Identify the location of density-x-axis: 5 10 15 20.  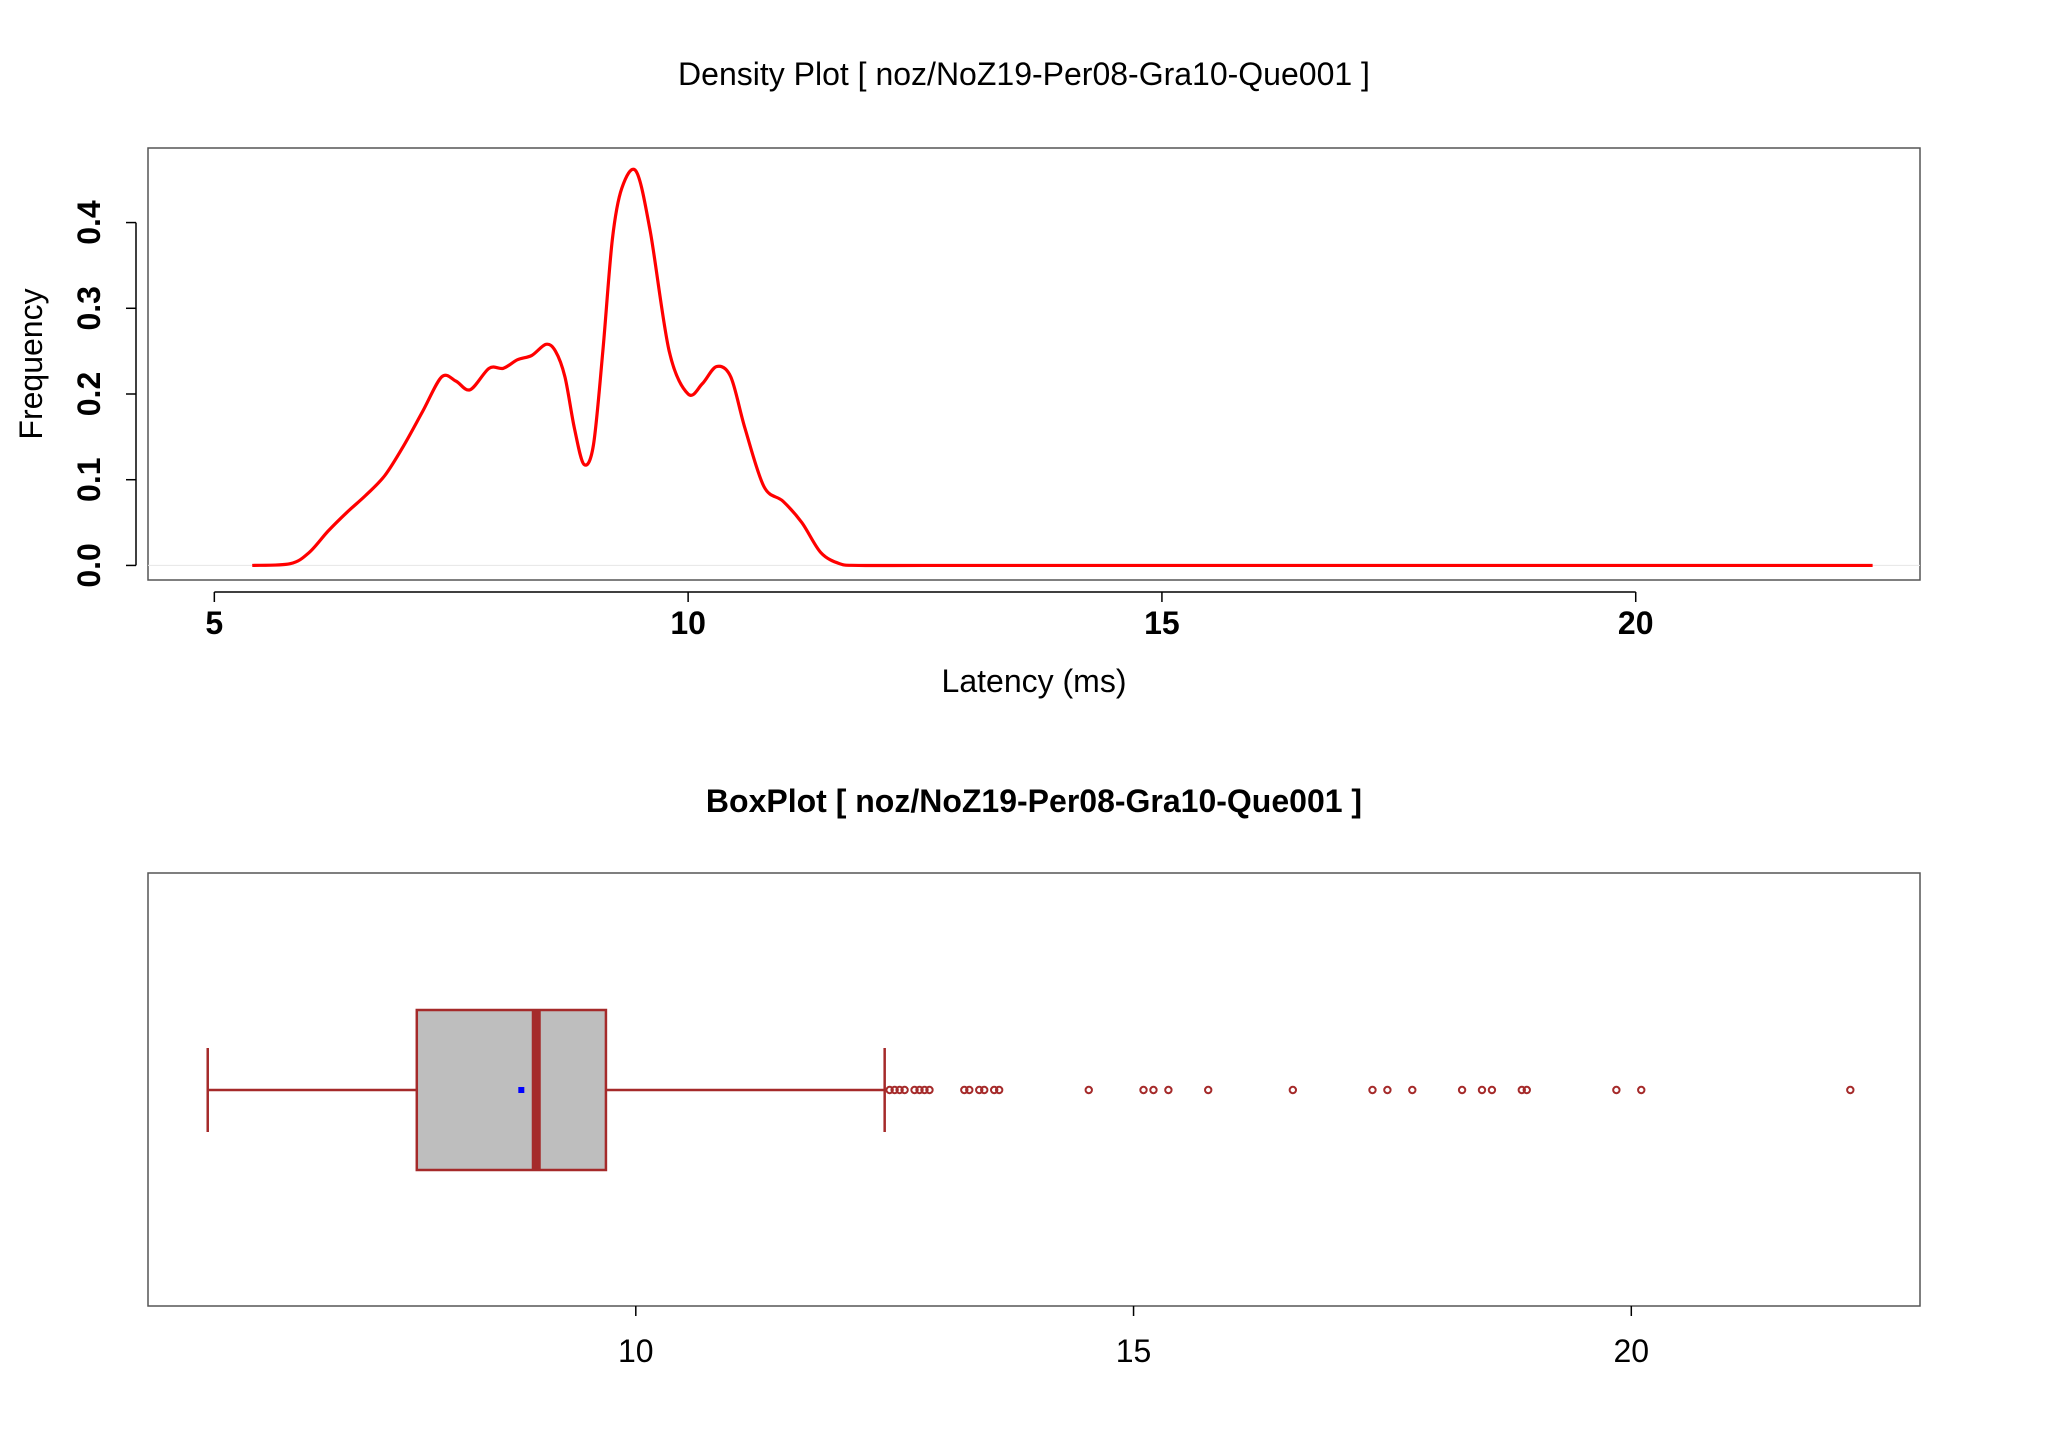
(929, 616).